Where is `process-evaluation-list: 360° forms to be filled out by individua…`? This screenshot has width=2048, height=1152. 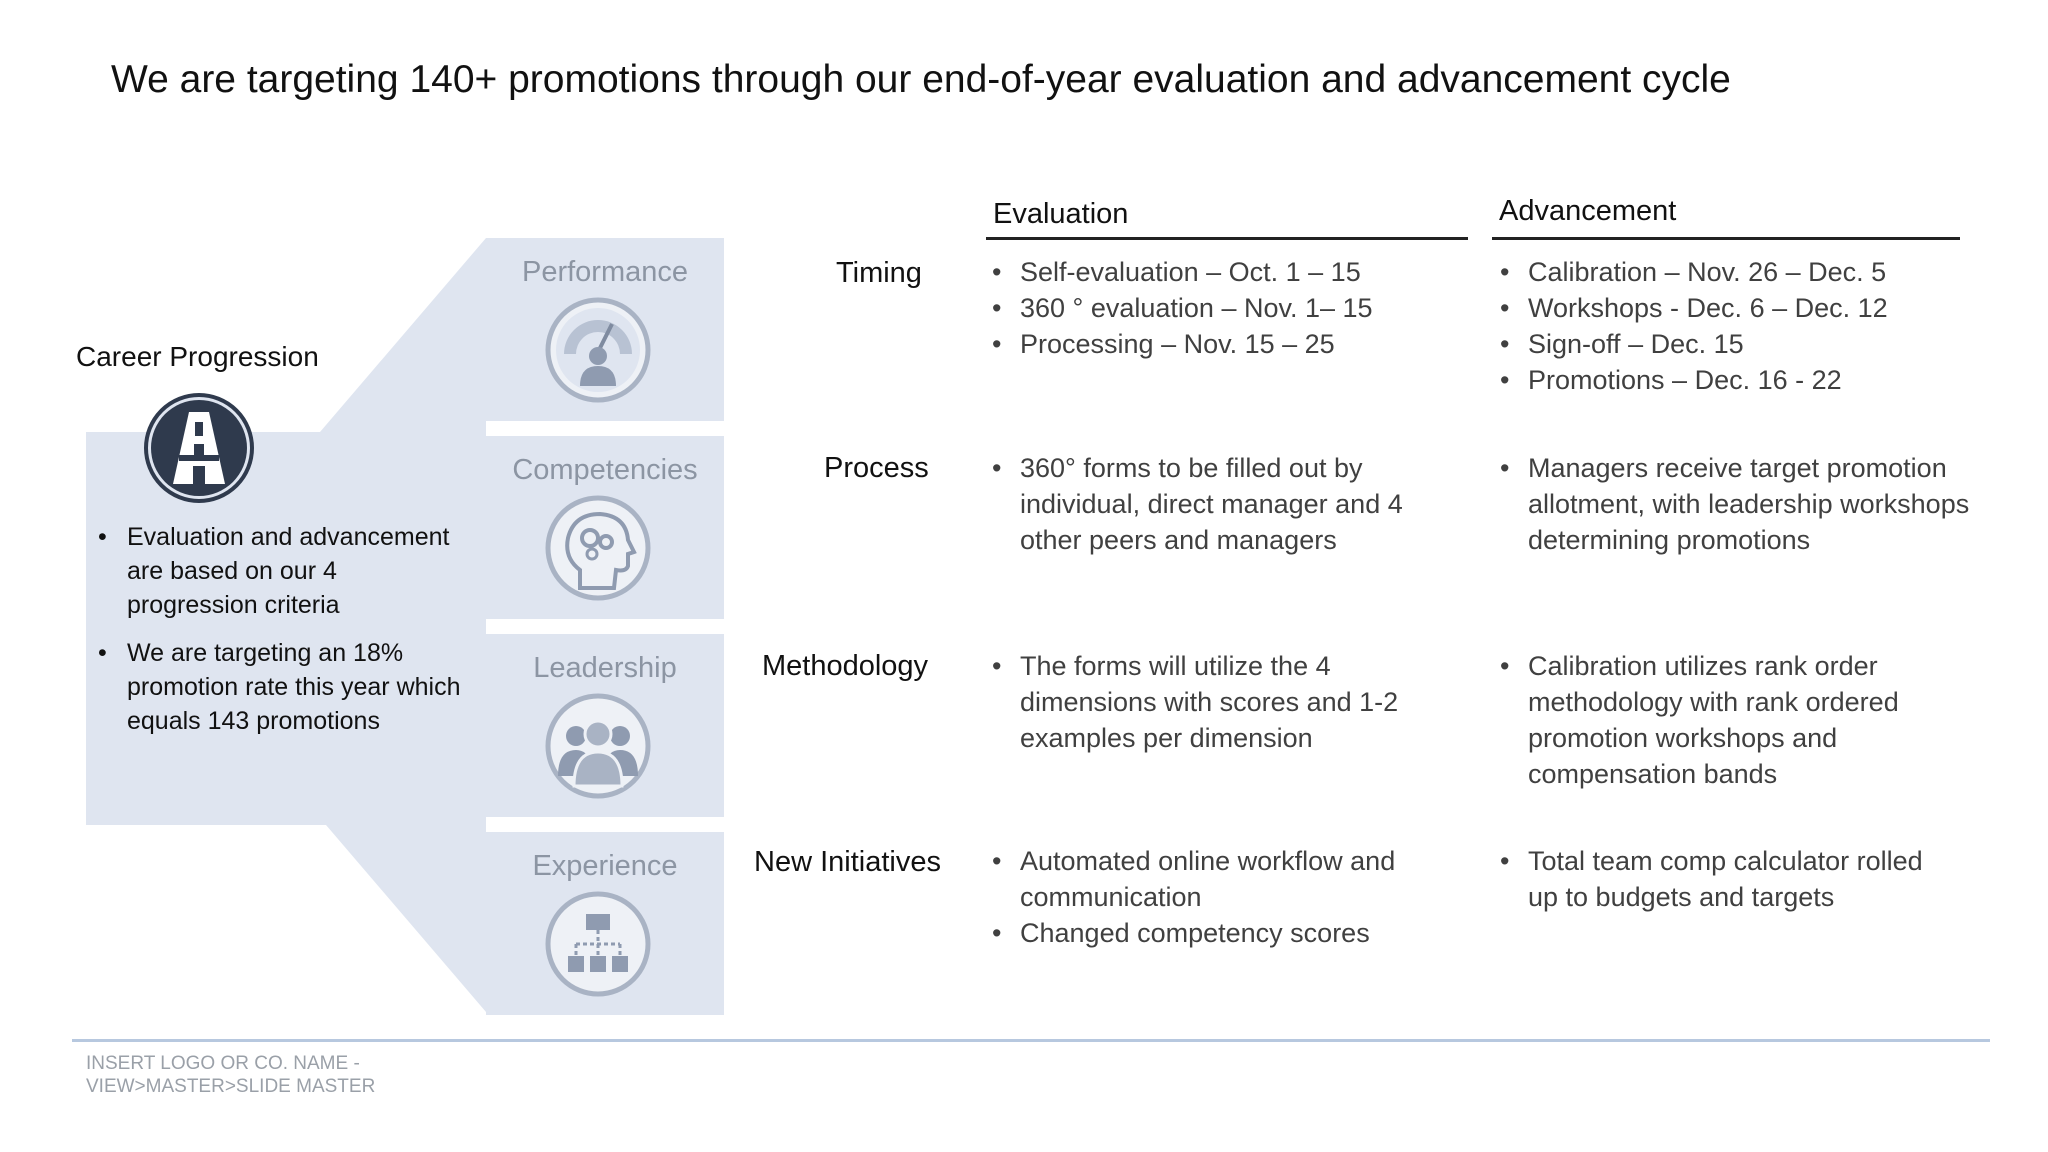 process-evaluation-list: 360° forms to be filled out by individua… is located at coordinates (1207, 504).